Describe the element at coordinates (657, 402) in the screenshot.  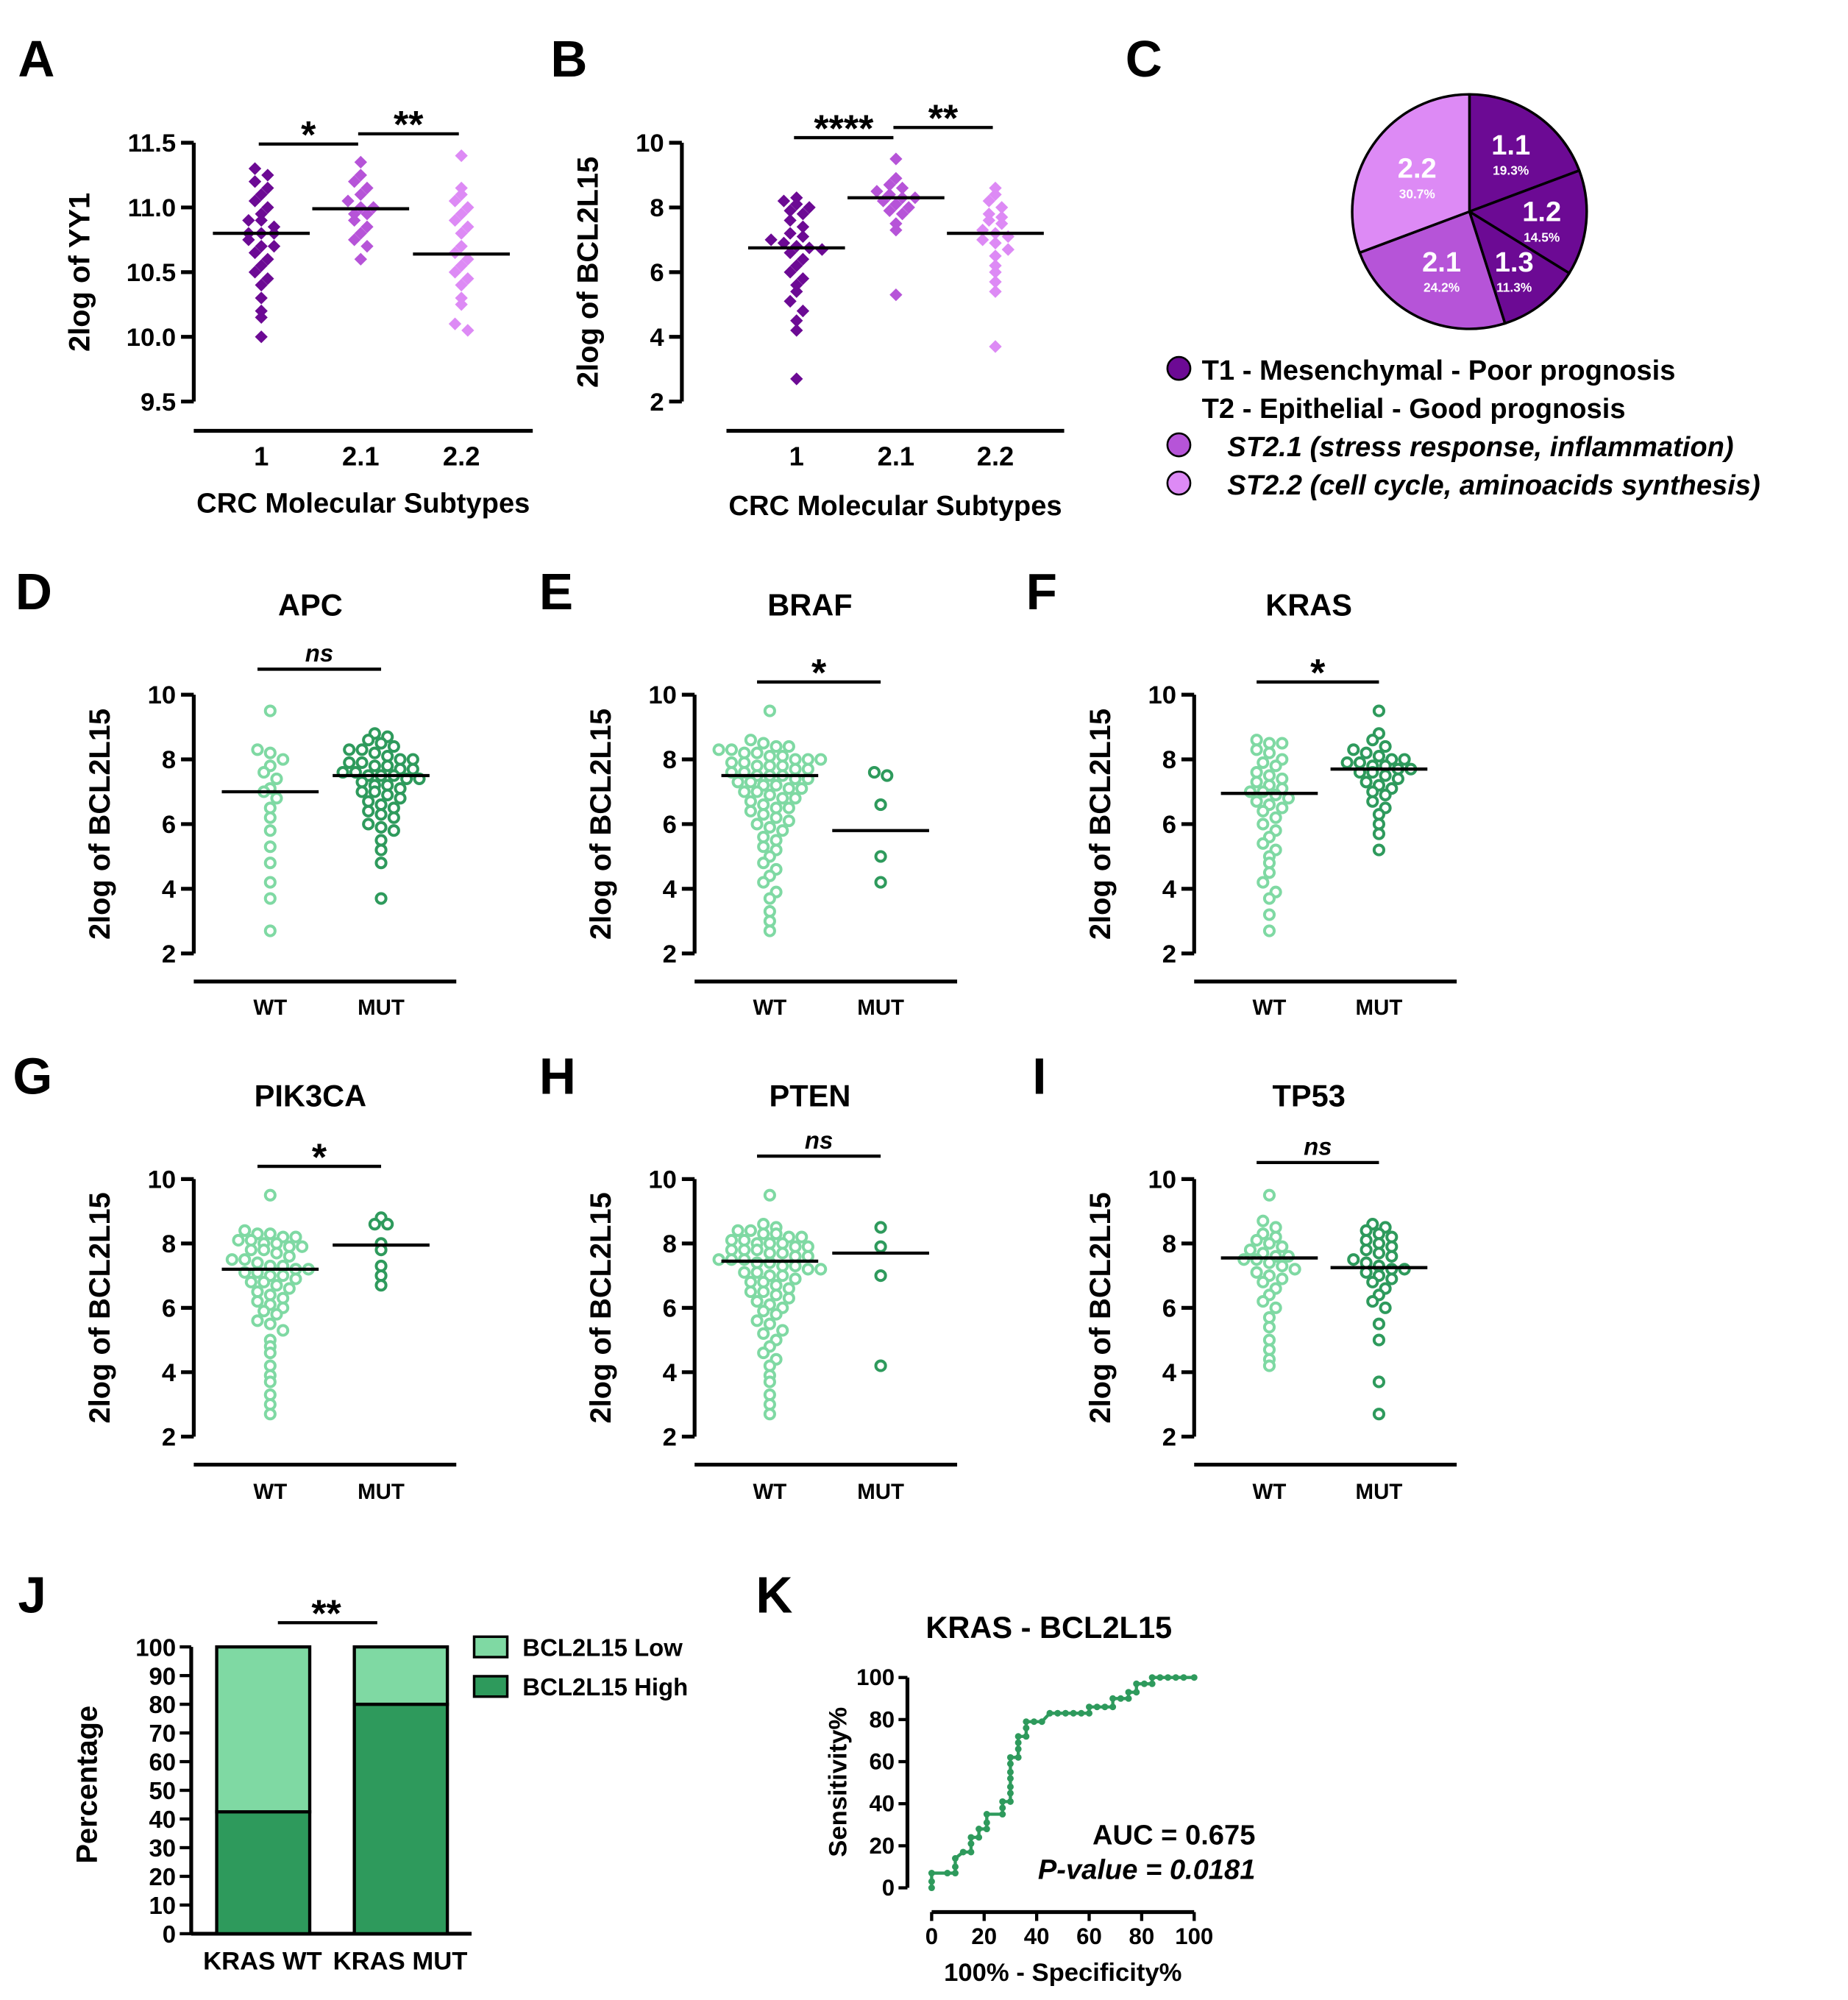
I see `y-tick-label: 2` at that location.